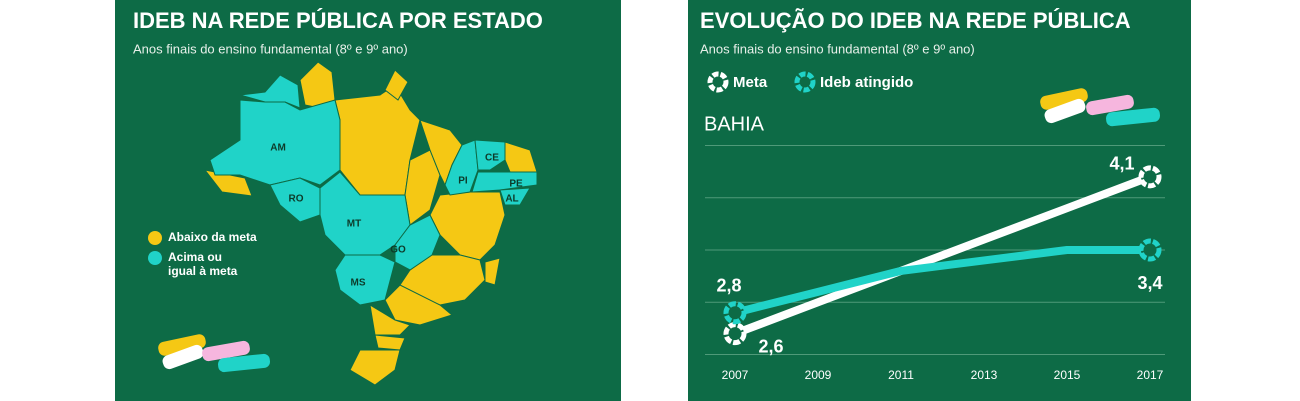 This screenshot has width=1300, height=401. What do you see at coordinates (734, 124) in the screenshot?
I see `region-label: BAHIA` at bounding box center [734, 124].